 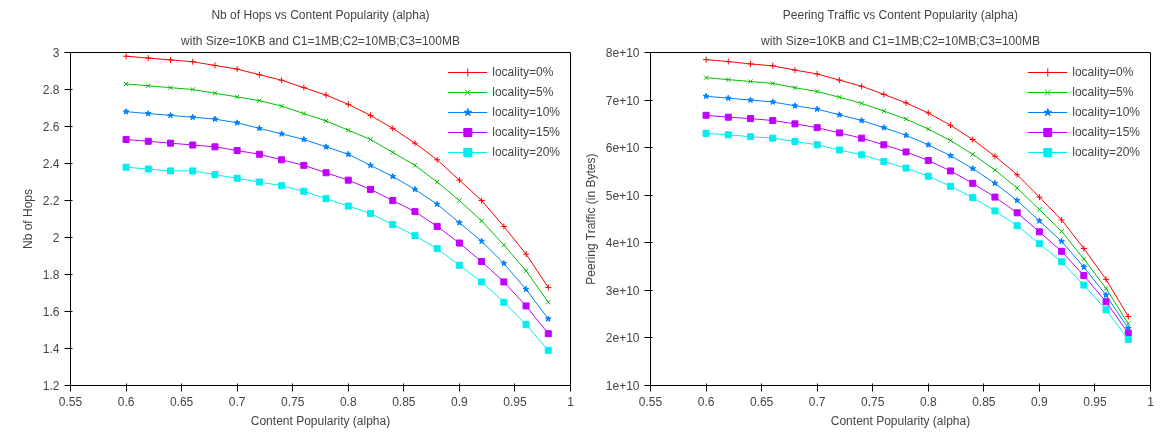 I want to click on y-tick-label: 2.8, so click(x=51, y=90).